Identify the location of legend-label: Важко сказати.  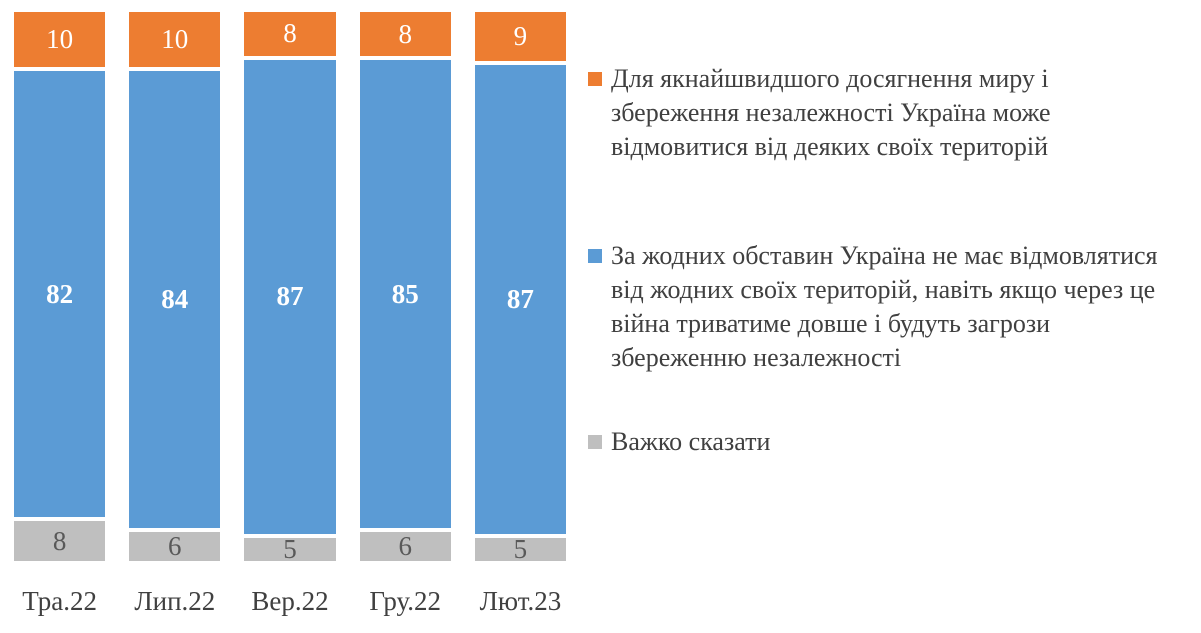
(691, 441).